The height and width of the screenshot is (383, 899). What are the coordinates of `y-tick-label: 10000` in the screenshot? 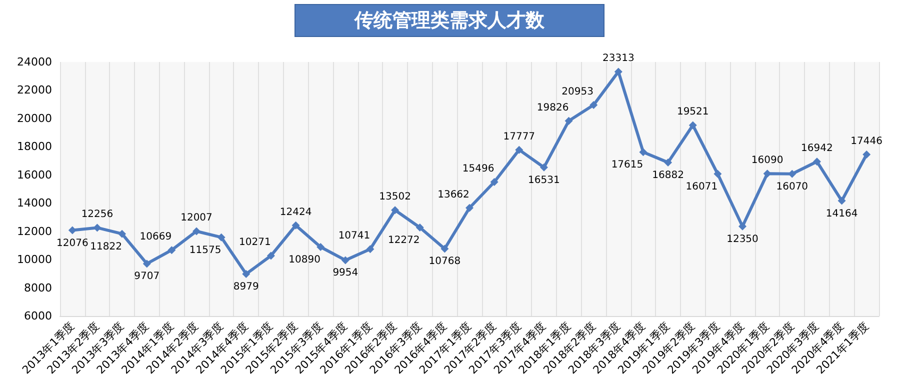 It's located at (34, 259).